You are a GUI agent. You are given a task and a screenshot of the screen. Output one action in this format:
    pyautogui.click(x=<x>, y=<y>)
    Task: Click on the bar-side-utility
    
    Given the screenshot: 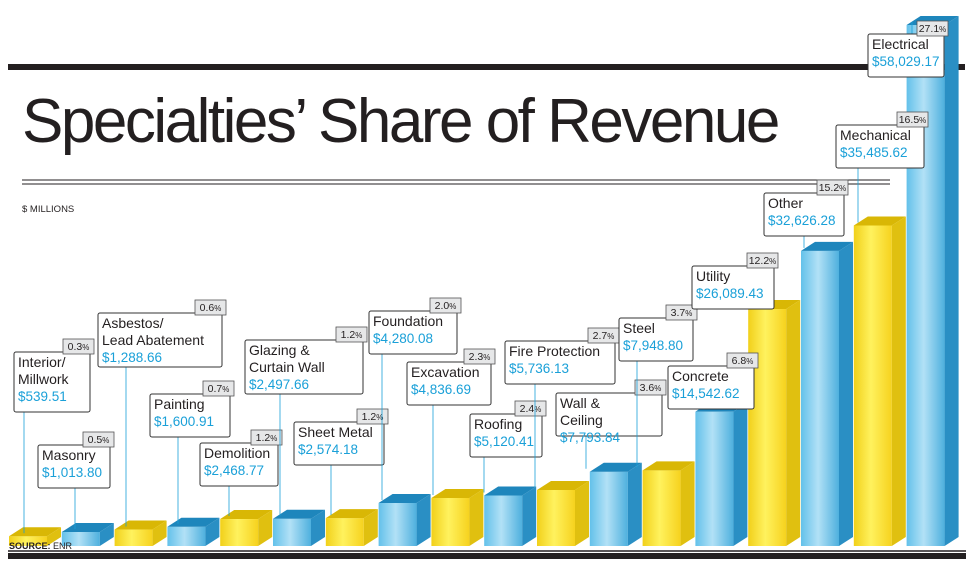 What is the action you would take?
    pyautogui.click(x=793, y=423)
    